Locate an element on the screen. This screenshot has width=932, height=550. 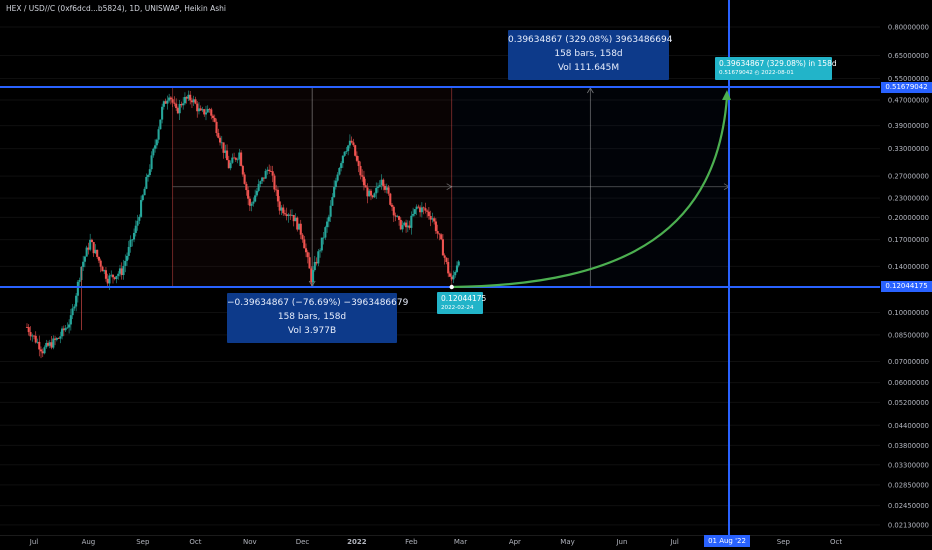
time-tick-label: Aug is located at coordinates (89, 542).